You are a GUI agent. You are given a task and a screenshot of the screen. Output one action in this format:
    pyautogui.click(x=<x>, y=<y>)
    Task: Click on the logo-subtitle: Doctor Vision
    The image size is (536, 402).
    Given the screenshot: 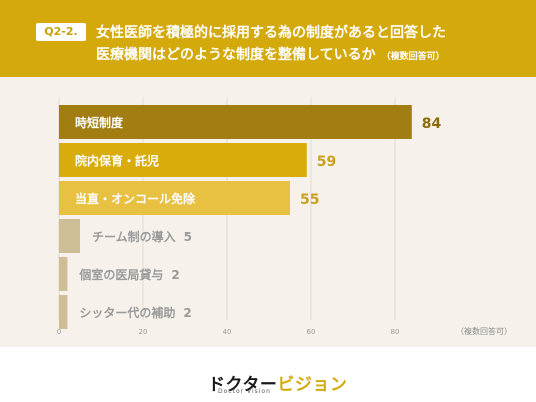 What is the action you would take?
    pyautogui.click(x=244, y=391)
    